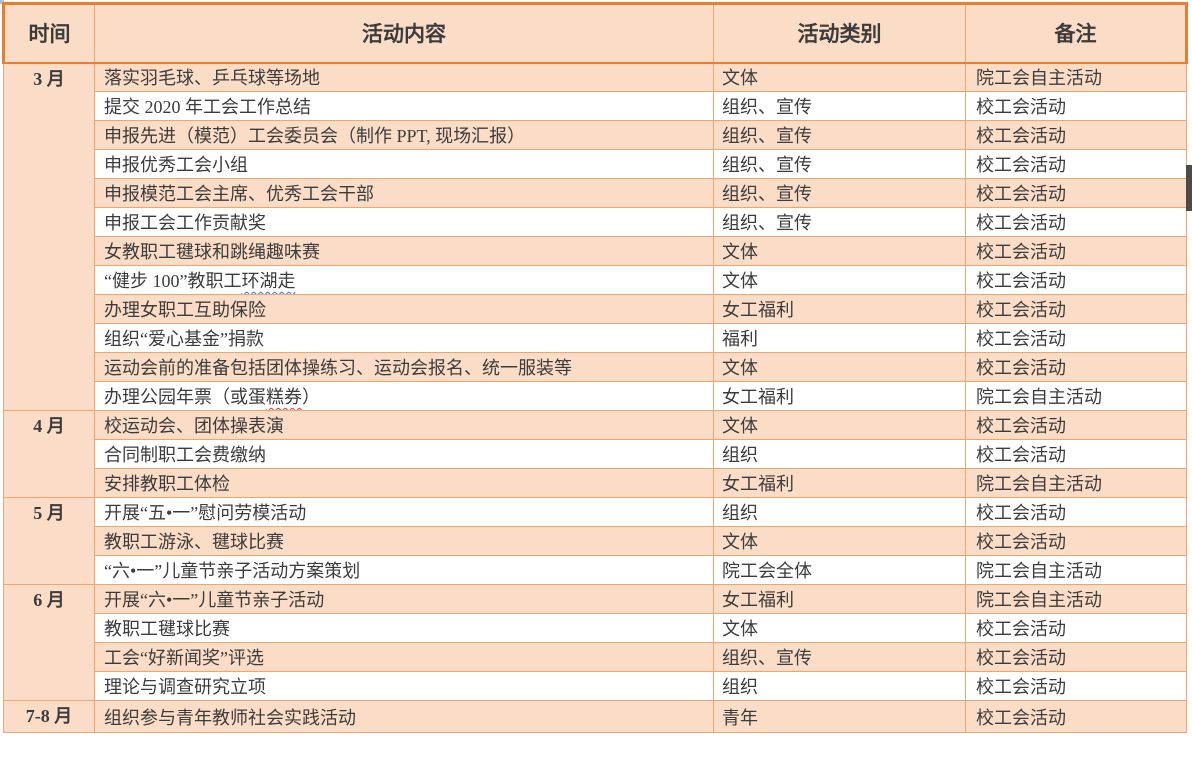 The width and height of the screenshot is (1192, 759). I want to click on month-cell: 5 月, so click(49, 541).